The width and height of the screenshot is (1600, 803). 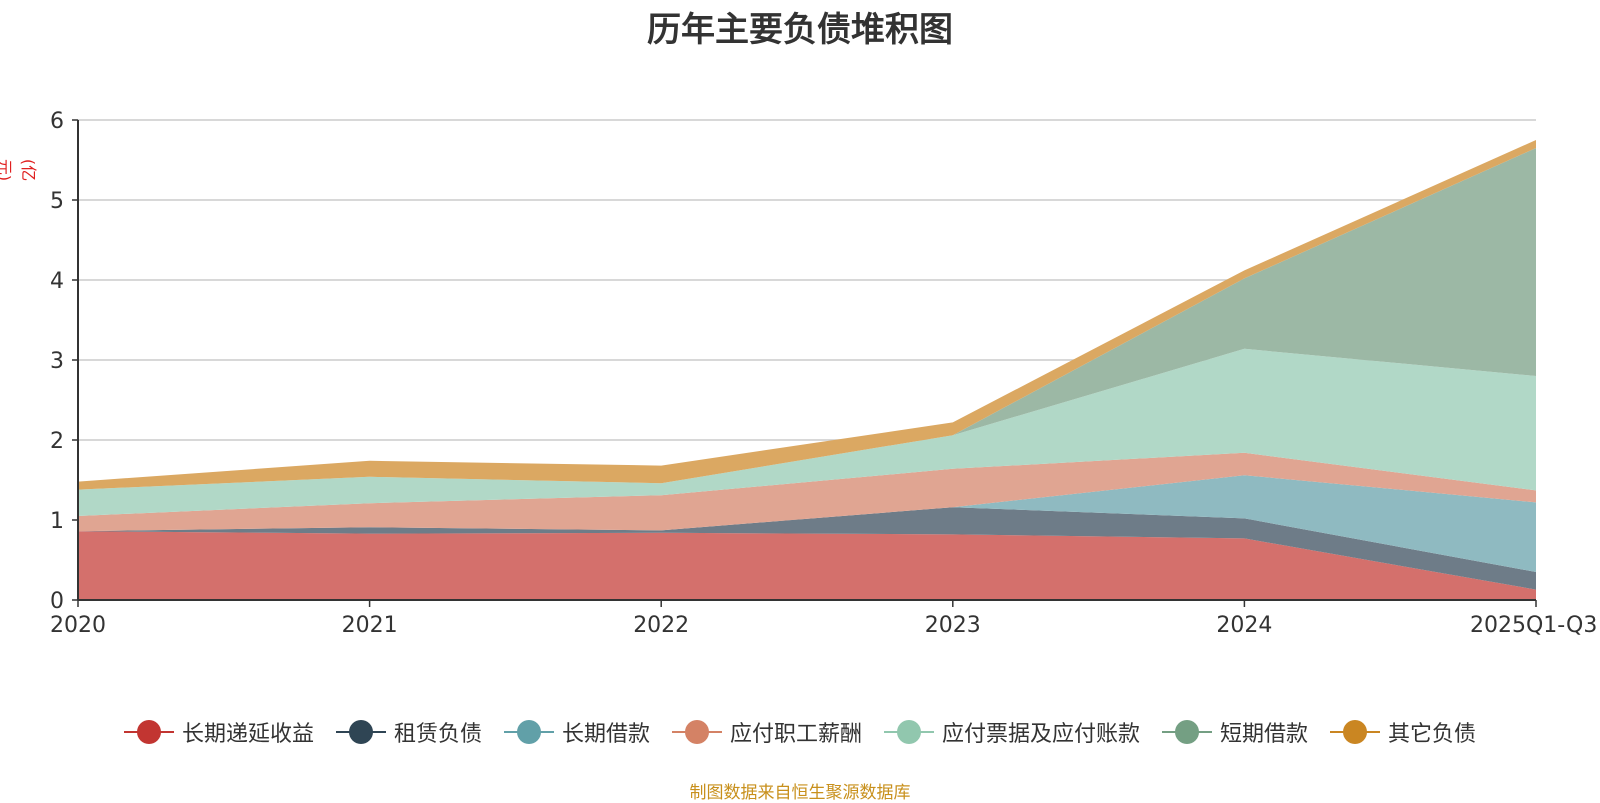 I want to click on x-tick-label: 2025Q1-Q3, so click(x=1533, y=625).